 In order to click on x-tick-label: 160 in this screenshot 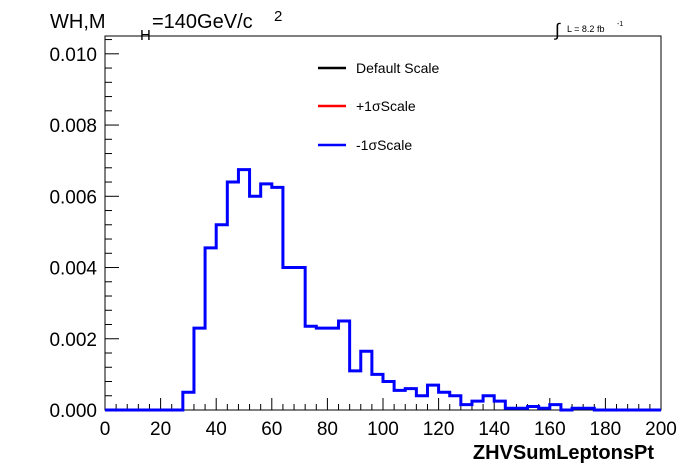, I will do `click(550, 429)`.